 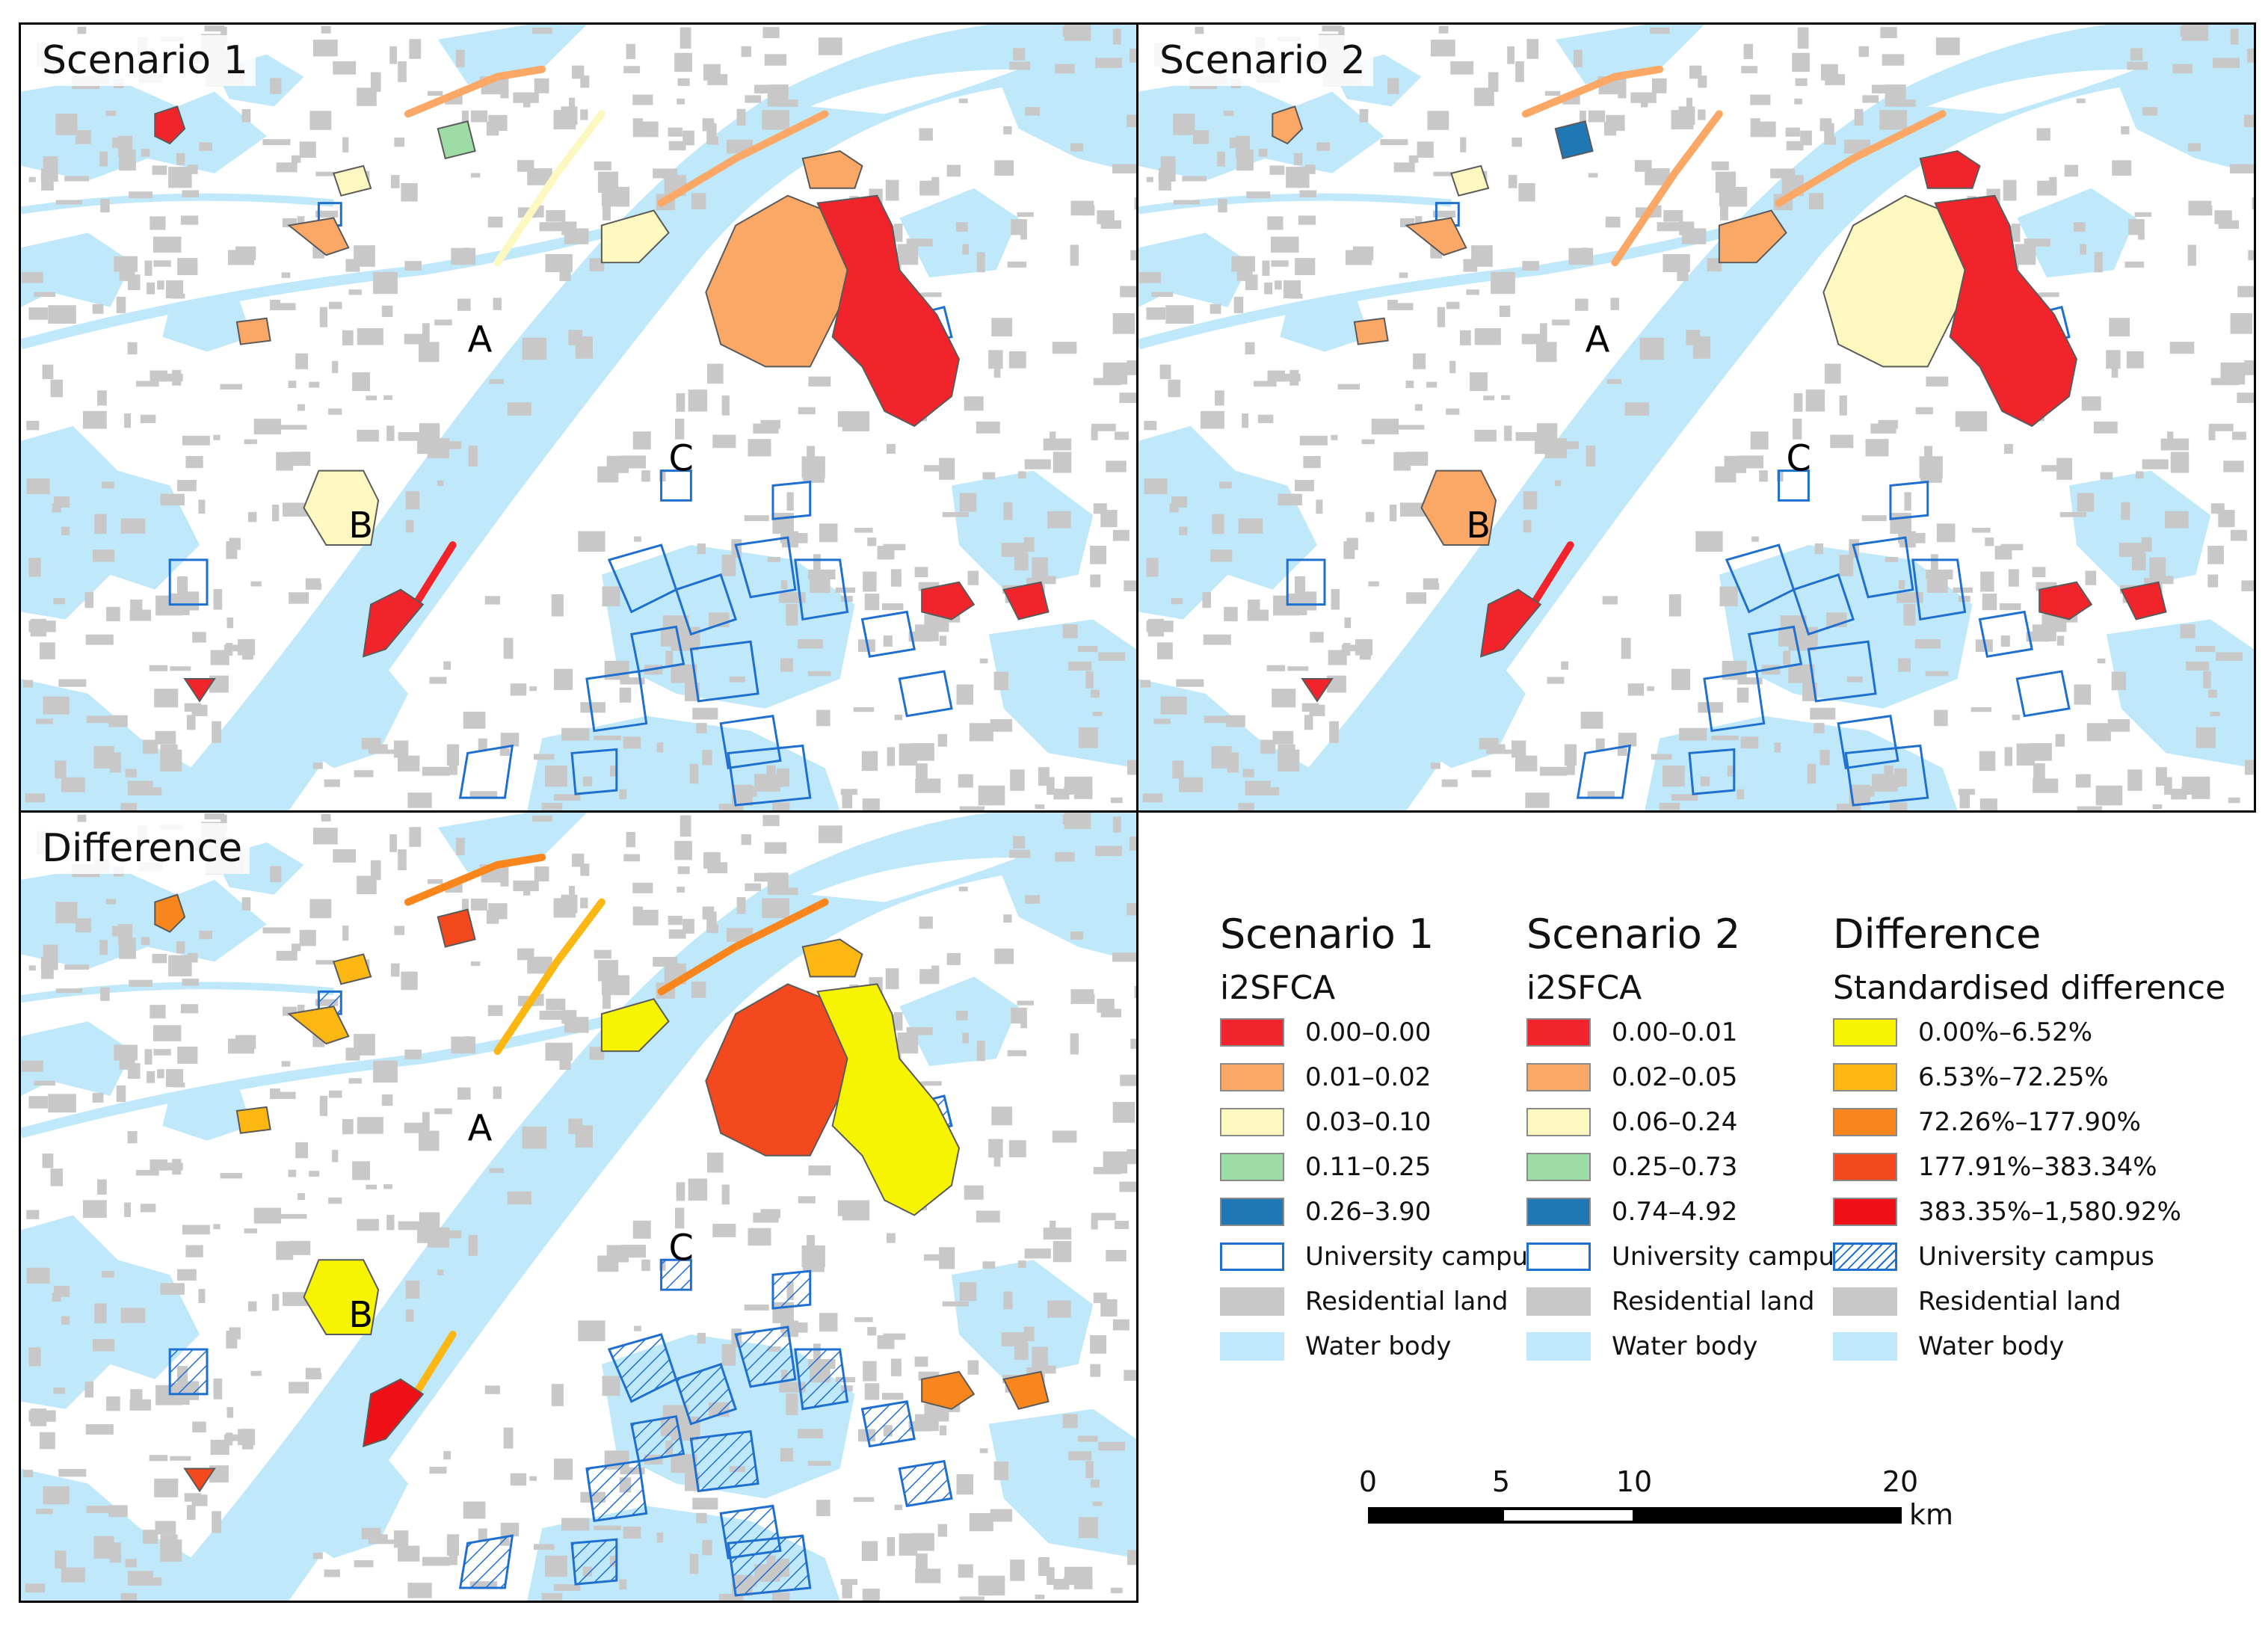 I want to click on scale-tick: 5, so click(x=1501, y=1481).